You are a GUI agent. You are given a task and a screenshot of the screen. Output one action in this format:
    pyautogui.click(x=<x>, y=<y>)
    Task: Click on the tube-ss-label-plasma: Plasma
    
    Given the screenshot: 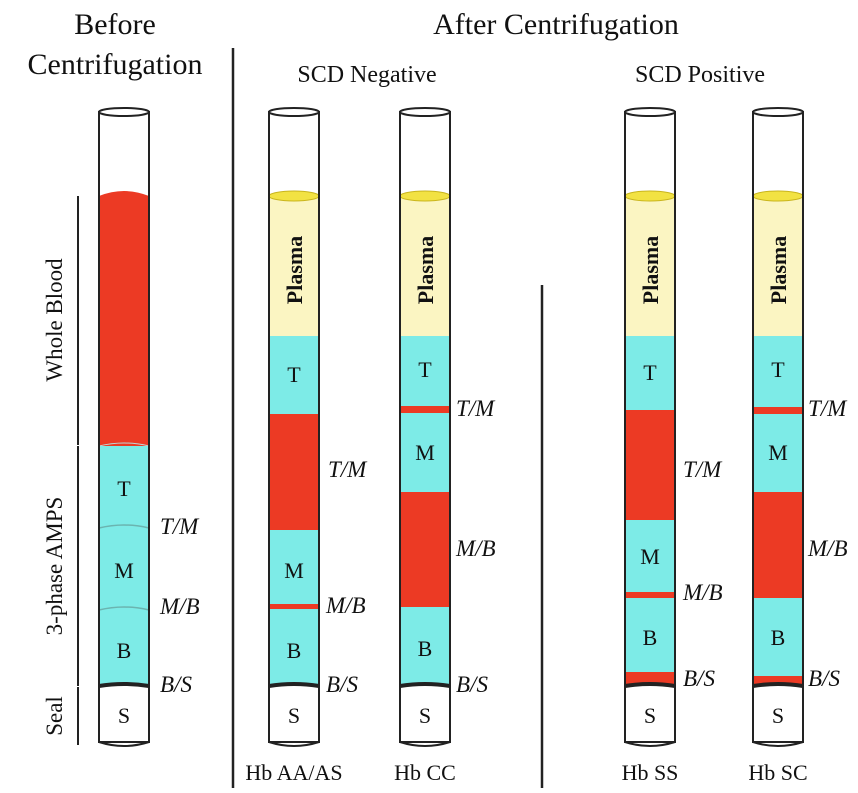 What is the action you would take?
    pyautogui.click(x=650, y=270)
    